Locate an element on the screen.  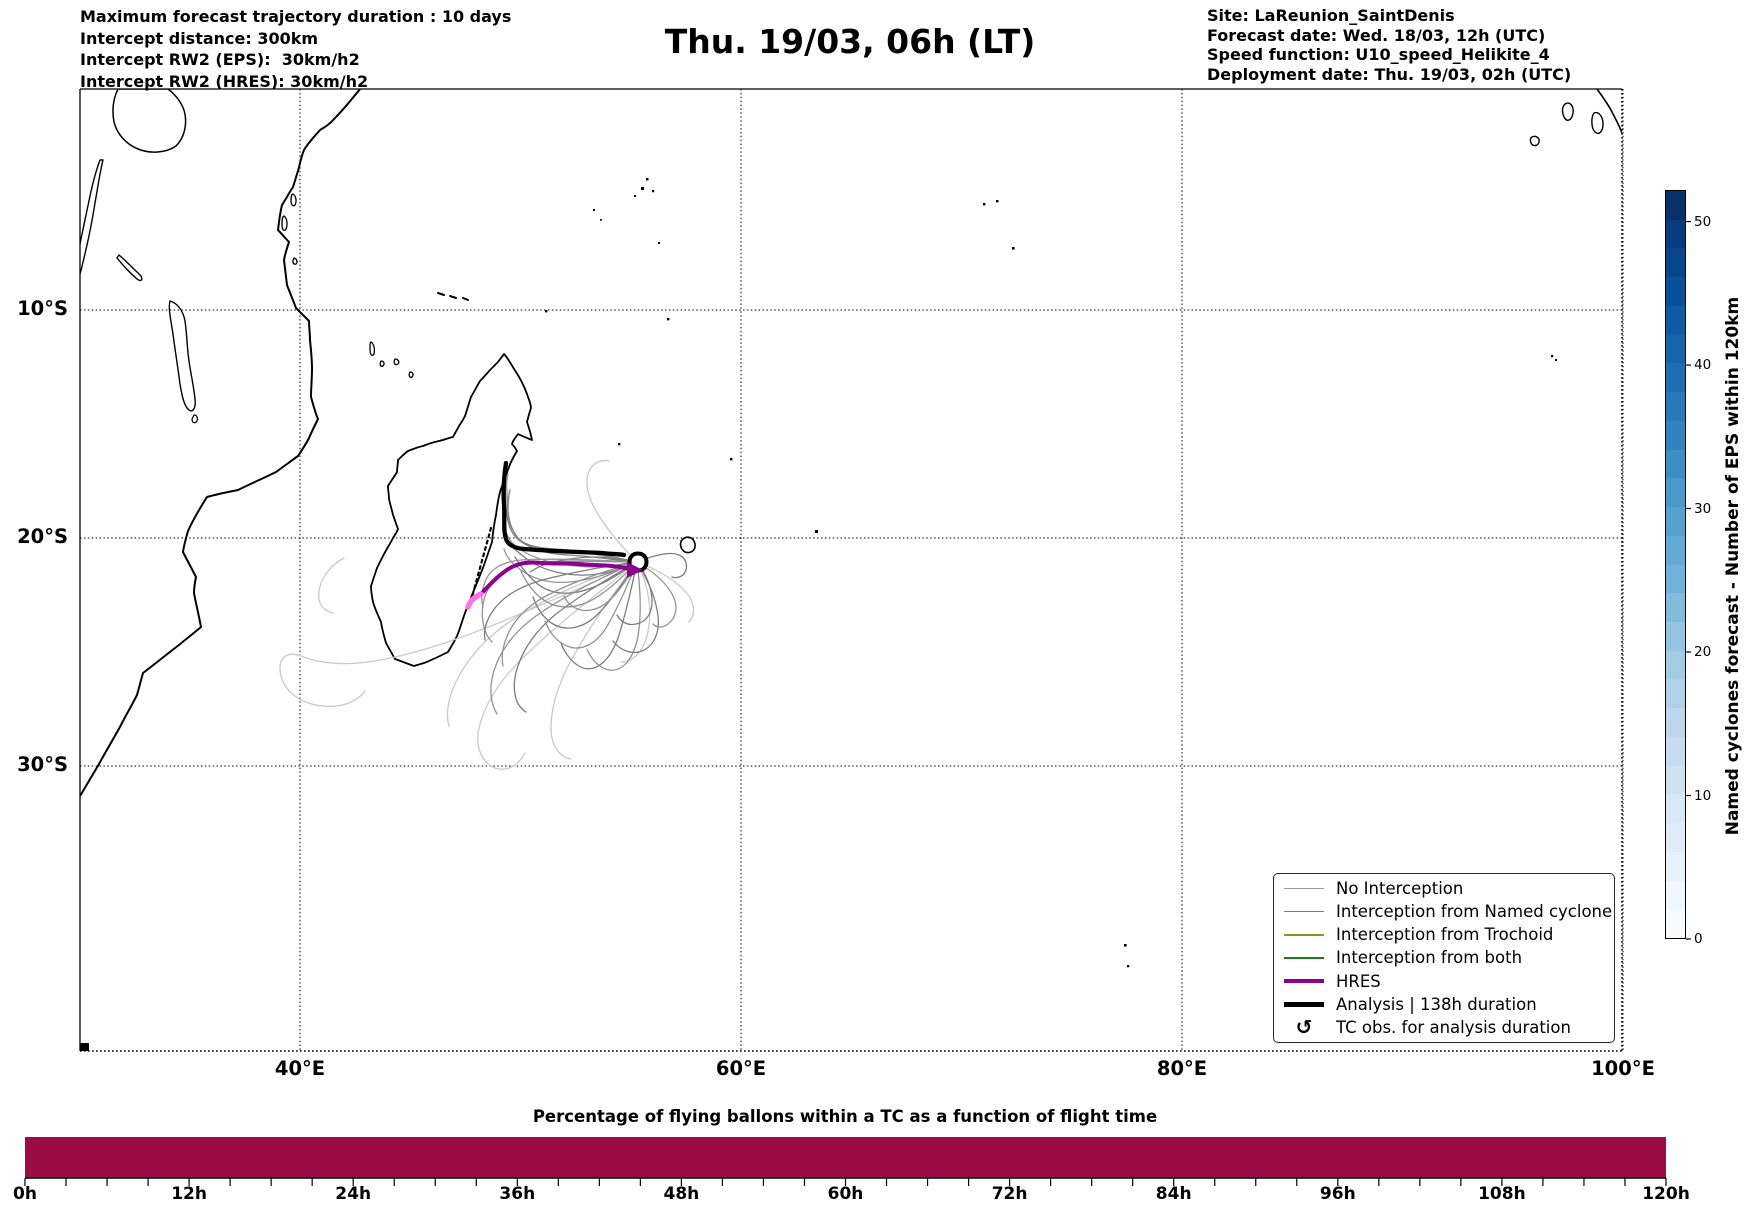
legend-item: No Interception is located at coordinates (1448, 888).